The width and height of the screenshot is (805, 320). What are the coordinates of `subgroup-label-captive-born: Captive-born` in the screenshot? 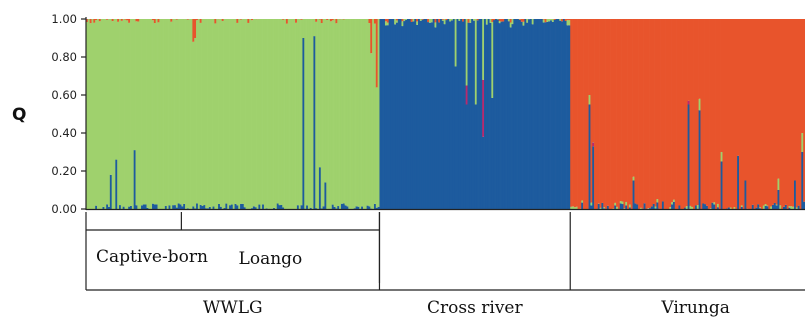 It's located at (152, 257).